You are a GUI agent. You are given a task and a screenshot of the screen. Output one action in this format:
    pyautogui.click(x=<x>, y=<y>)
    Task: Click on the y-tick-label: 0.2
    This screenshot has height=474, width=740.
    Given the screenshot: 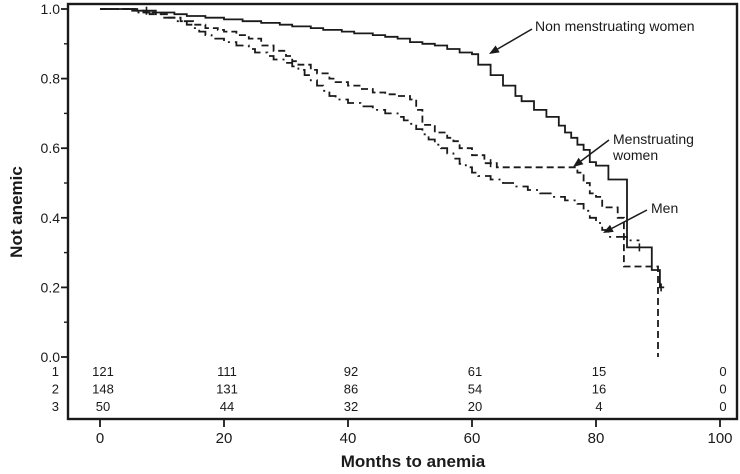 What is the action you would take?
    pyautogui.click(x=51, y=287)
    